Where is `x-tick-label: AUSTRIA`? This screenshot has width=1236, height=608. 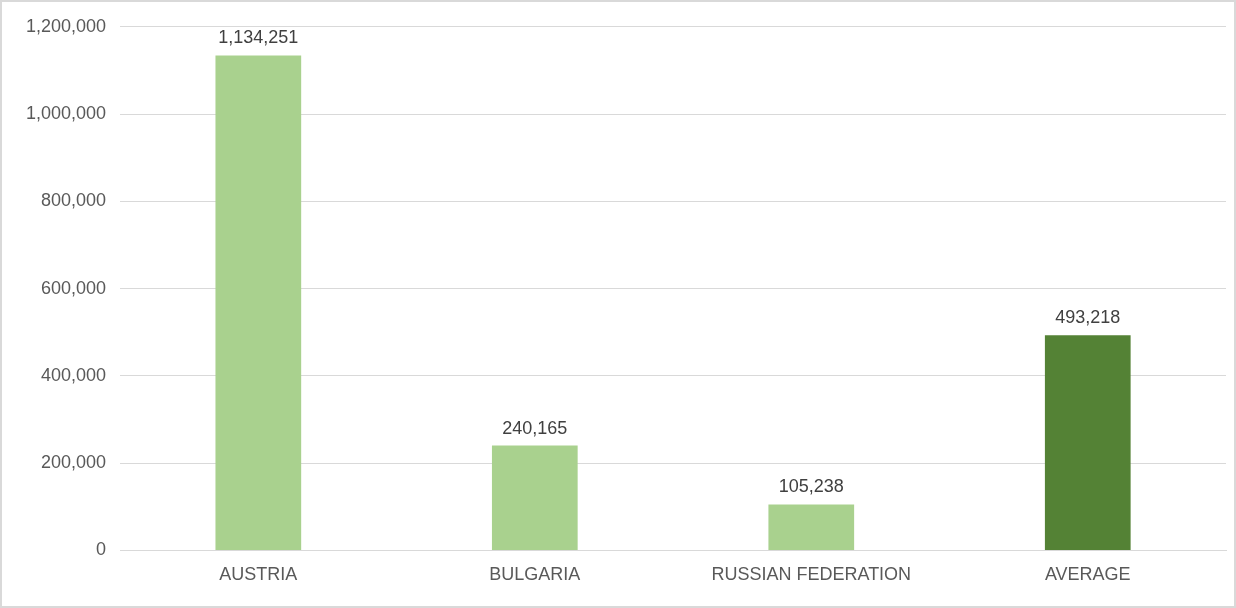 x-tick-label: AUSTRIA is located at coordinates (258, 574).